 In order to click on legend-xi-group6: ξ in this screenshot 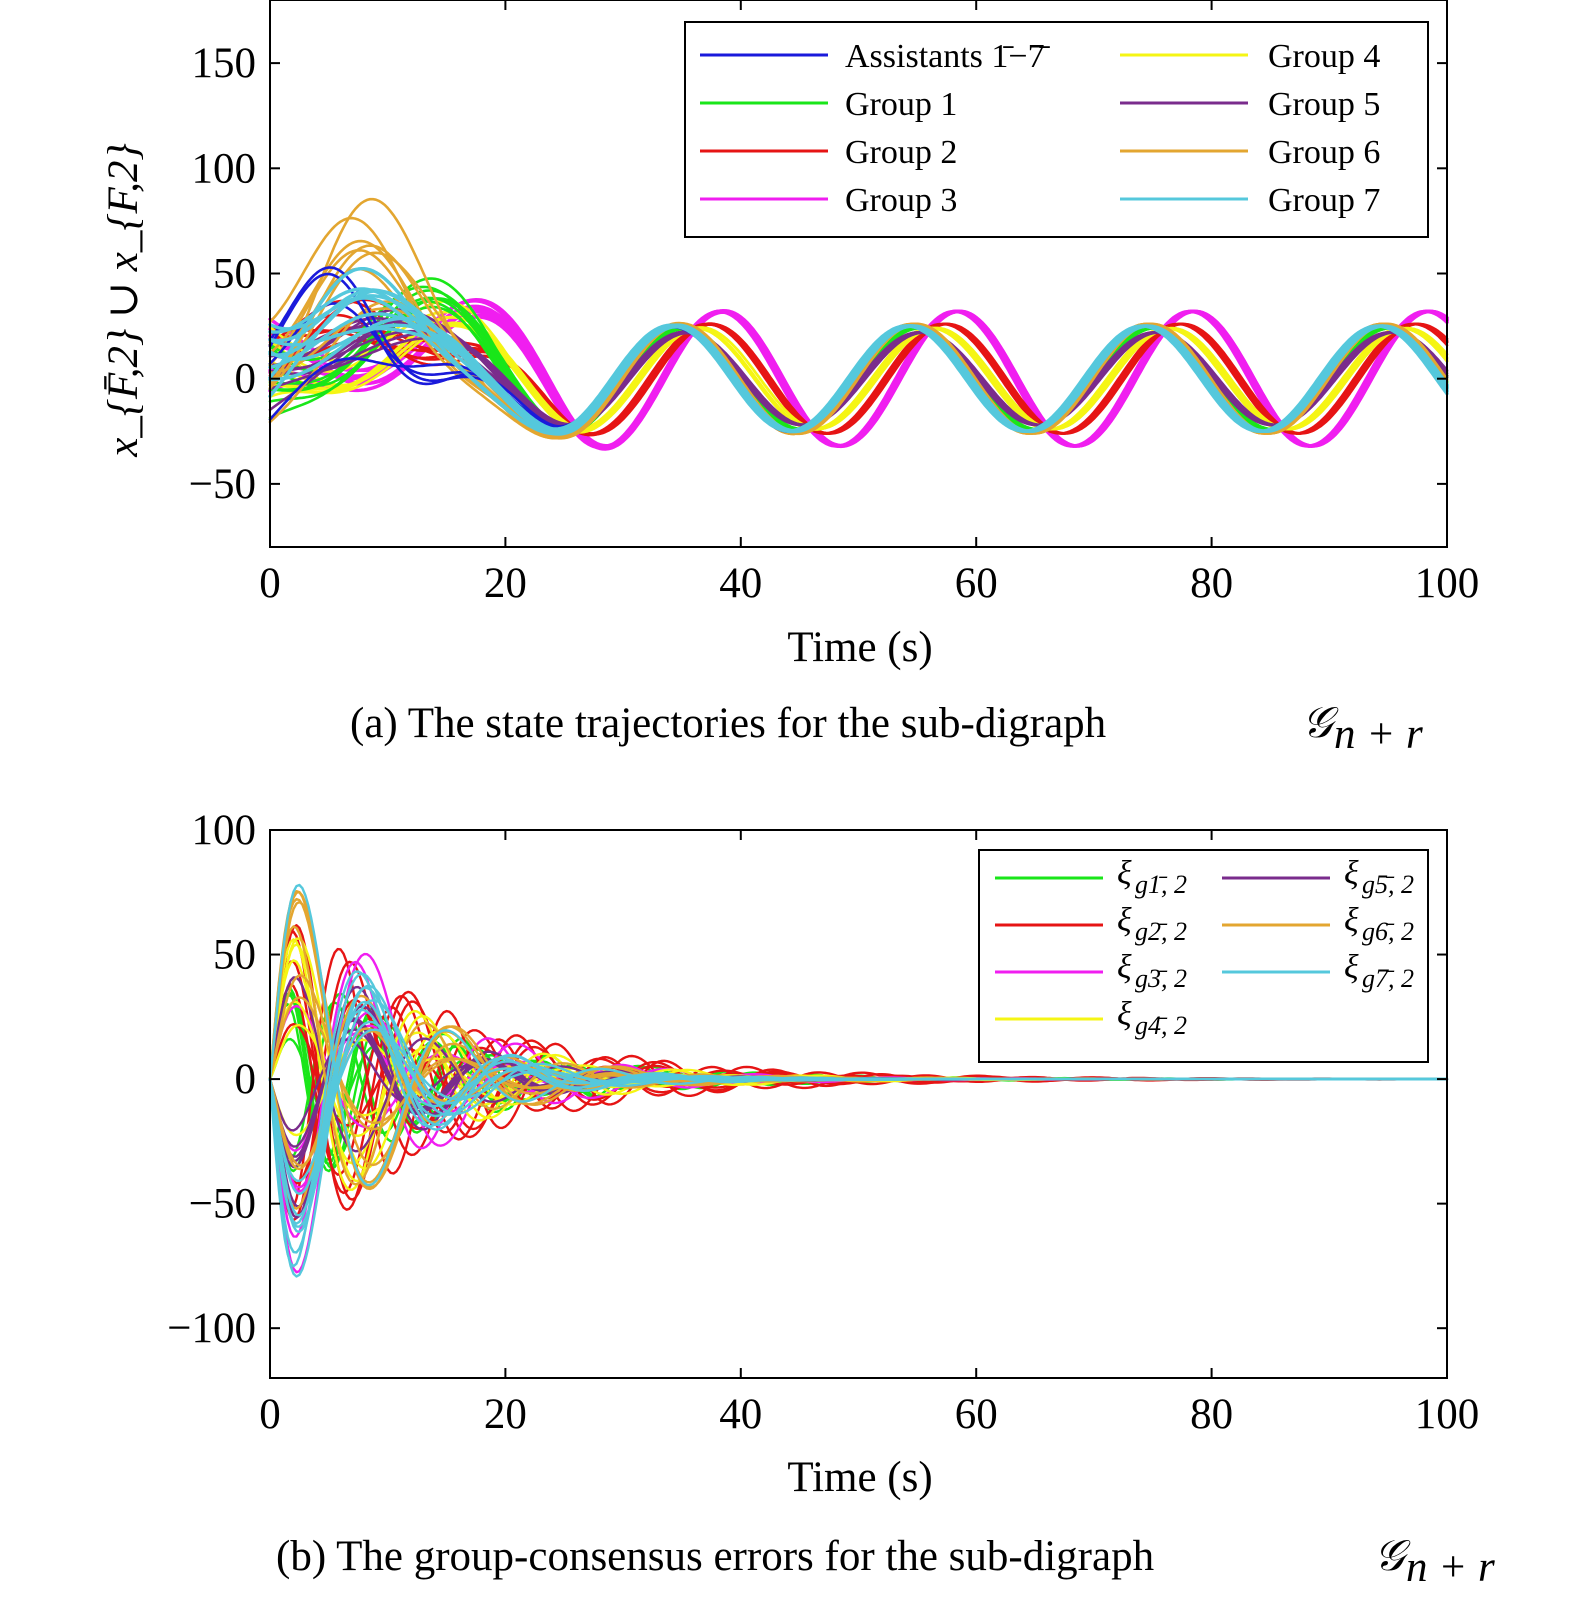, I will do `click(1351, 920)`.